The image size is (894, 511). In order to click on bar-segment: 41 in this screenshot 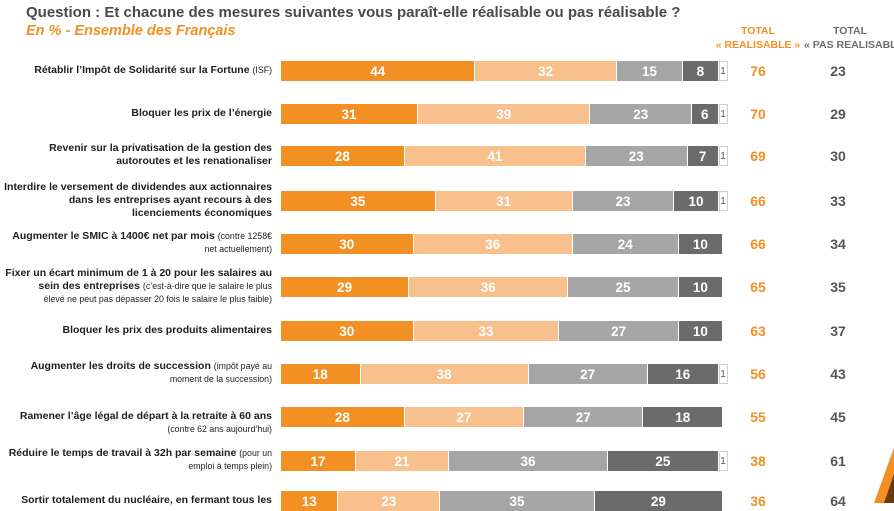, I will do `click(494, 156)`.